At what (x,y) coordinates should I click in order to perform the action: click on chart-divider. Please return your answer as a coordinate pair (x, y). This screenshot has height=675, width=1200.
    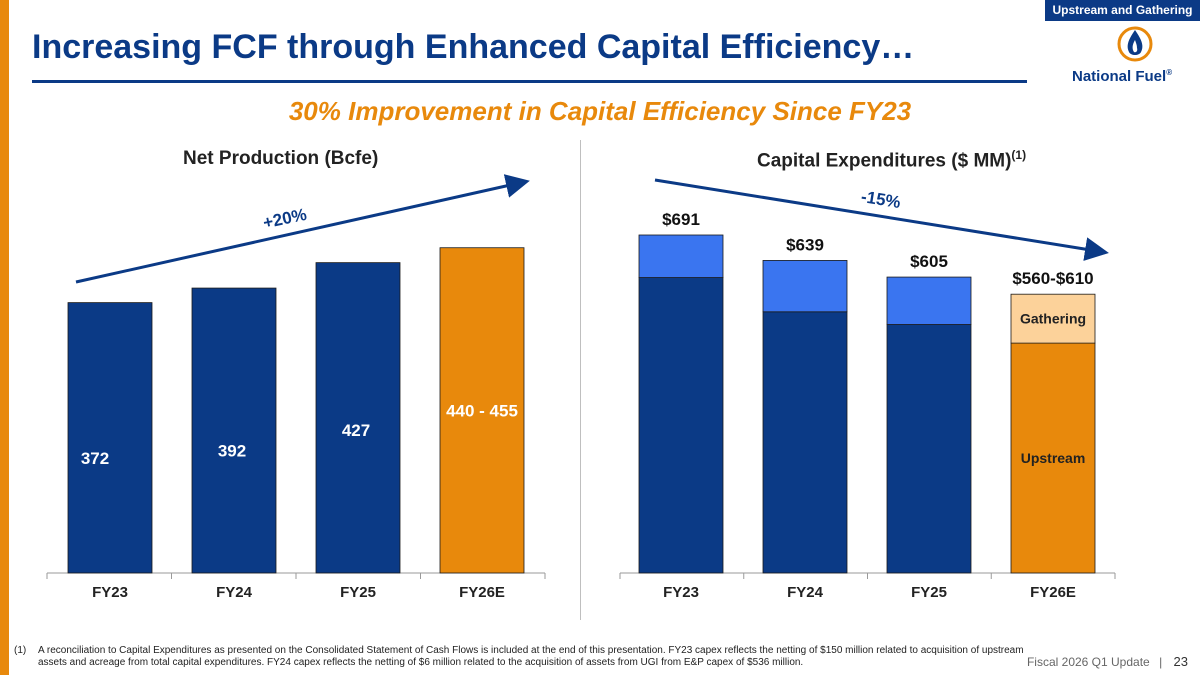
    Looking at the image, I should click on (580, 380).